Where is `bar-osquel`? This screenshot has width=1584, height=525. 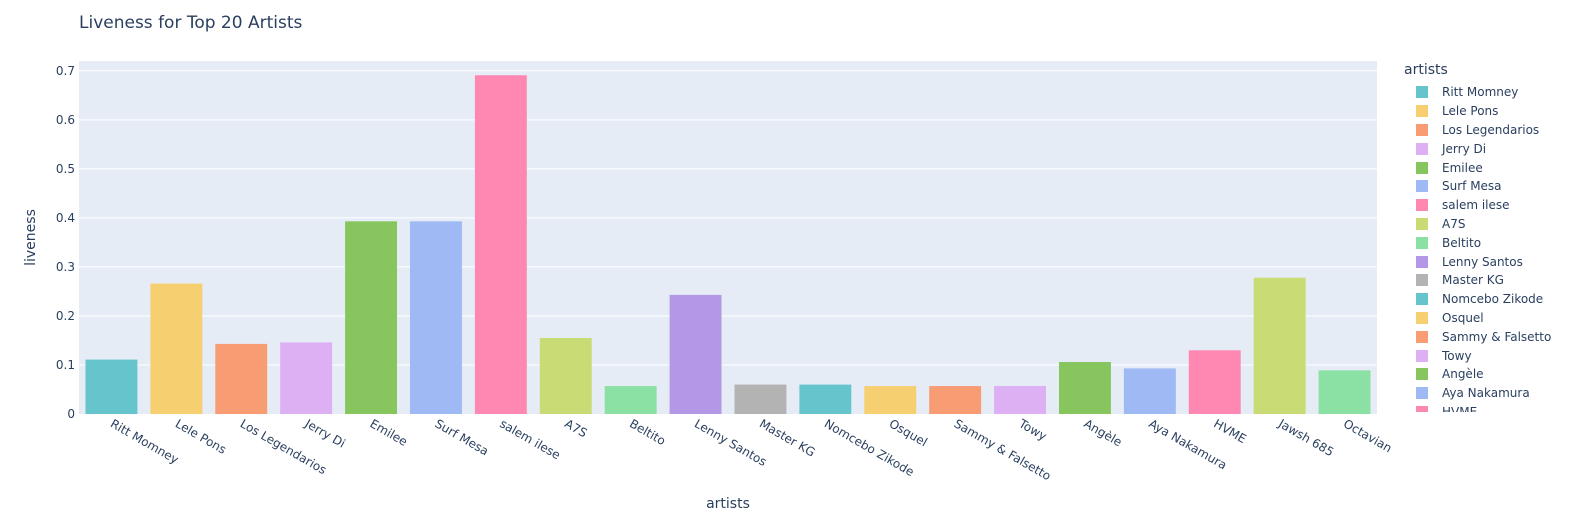 bar-osquel is located at coordinates (890, 400).